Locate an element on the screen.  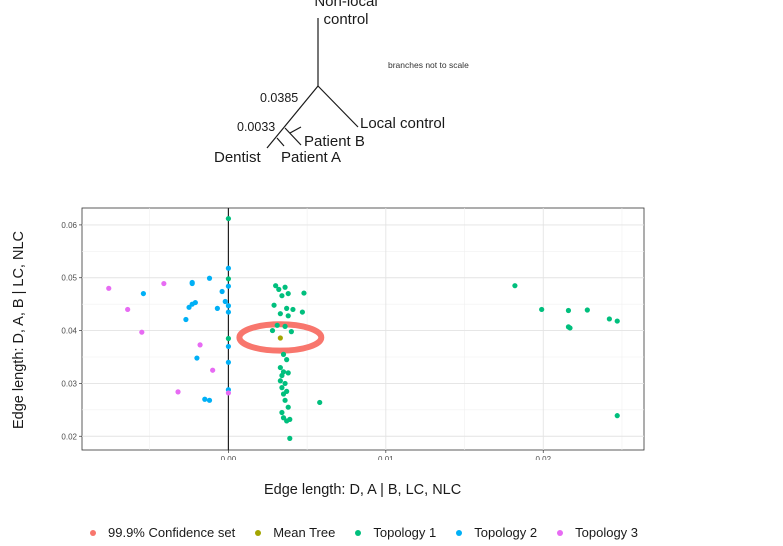
x-tick-label: 0.02 is located at coordinates (543, 457).